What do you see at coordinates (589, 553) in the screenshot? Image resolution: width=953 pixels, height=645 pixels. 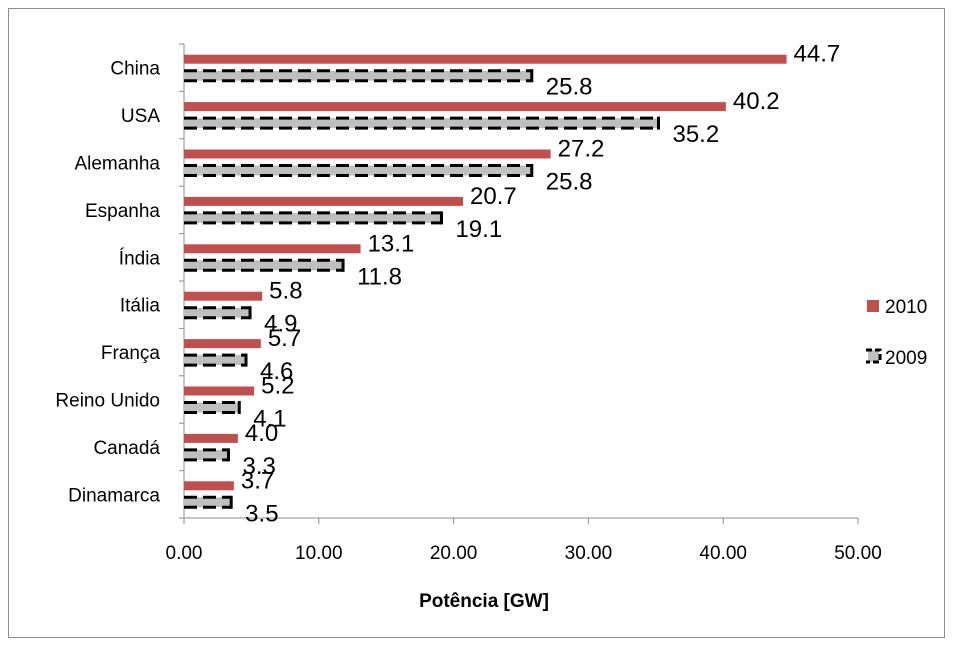 I see `x-tick-label: 30.00` at bounding box center [589, 553].